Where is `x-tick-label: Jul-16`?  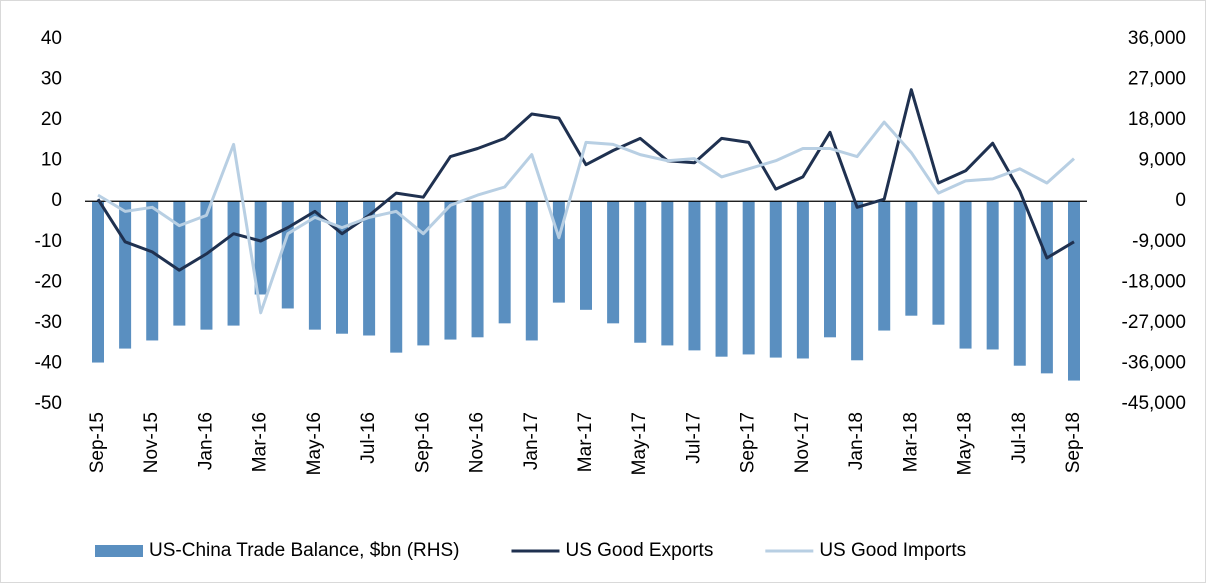 x-tick-label: Jul-16 is located at coordinates (368, 438).